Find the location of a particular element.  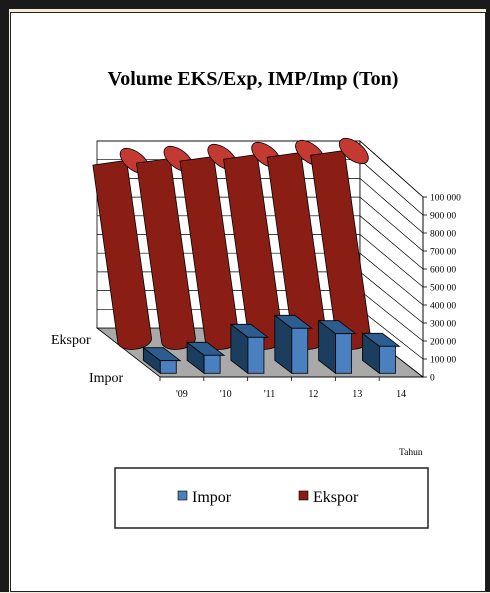

y-tick-label: 800 00 is located at coordinates (443, 235).